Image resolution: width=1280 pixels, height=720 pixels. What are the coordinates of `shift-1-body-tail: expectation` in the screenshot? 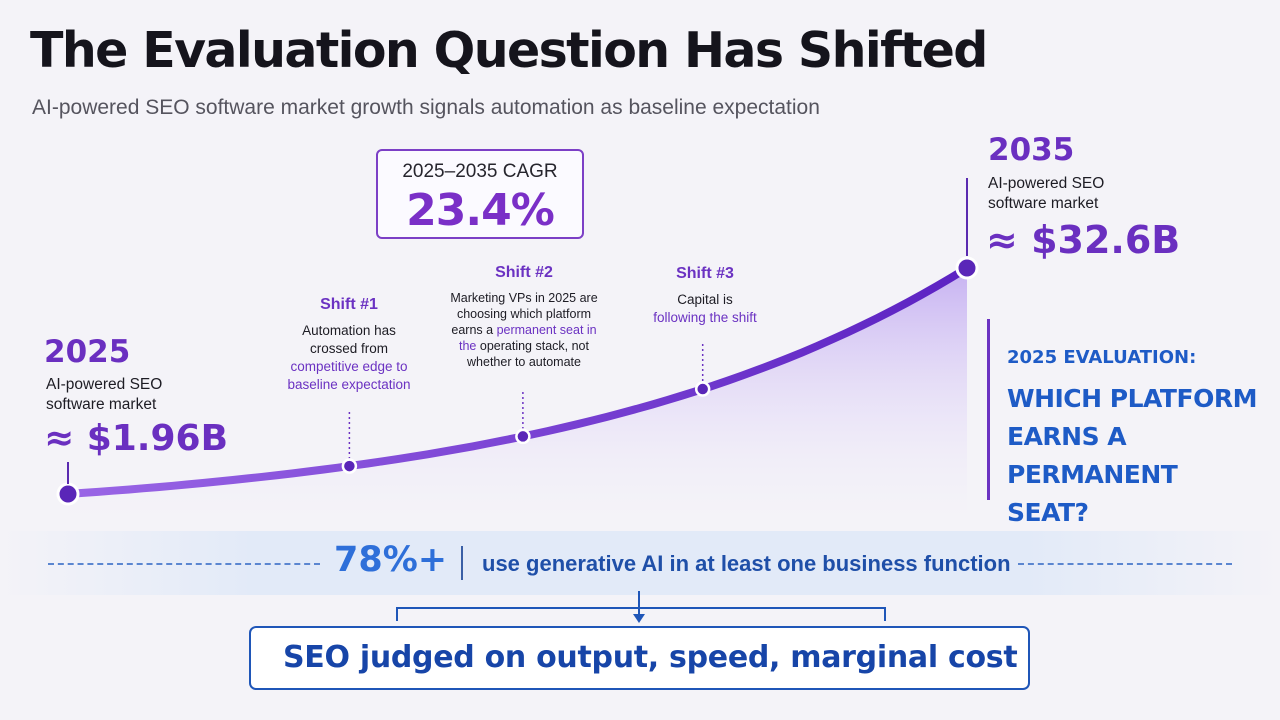 It's located at (376, 384).